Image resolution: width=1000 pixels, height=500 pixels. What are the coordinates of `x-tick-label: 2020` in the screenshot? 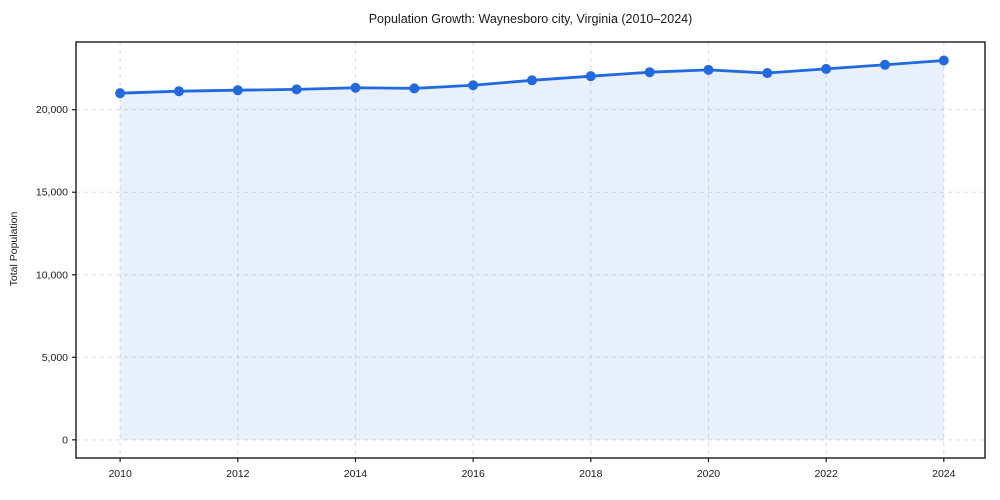 It's located at (709, 474).